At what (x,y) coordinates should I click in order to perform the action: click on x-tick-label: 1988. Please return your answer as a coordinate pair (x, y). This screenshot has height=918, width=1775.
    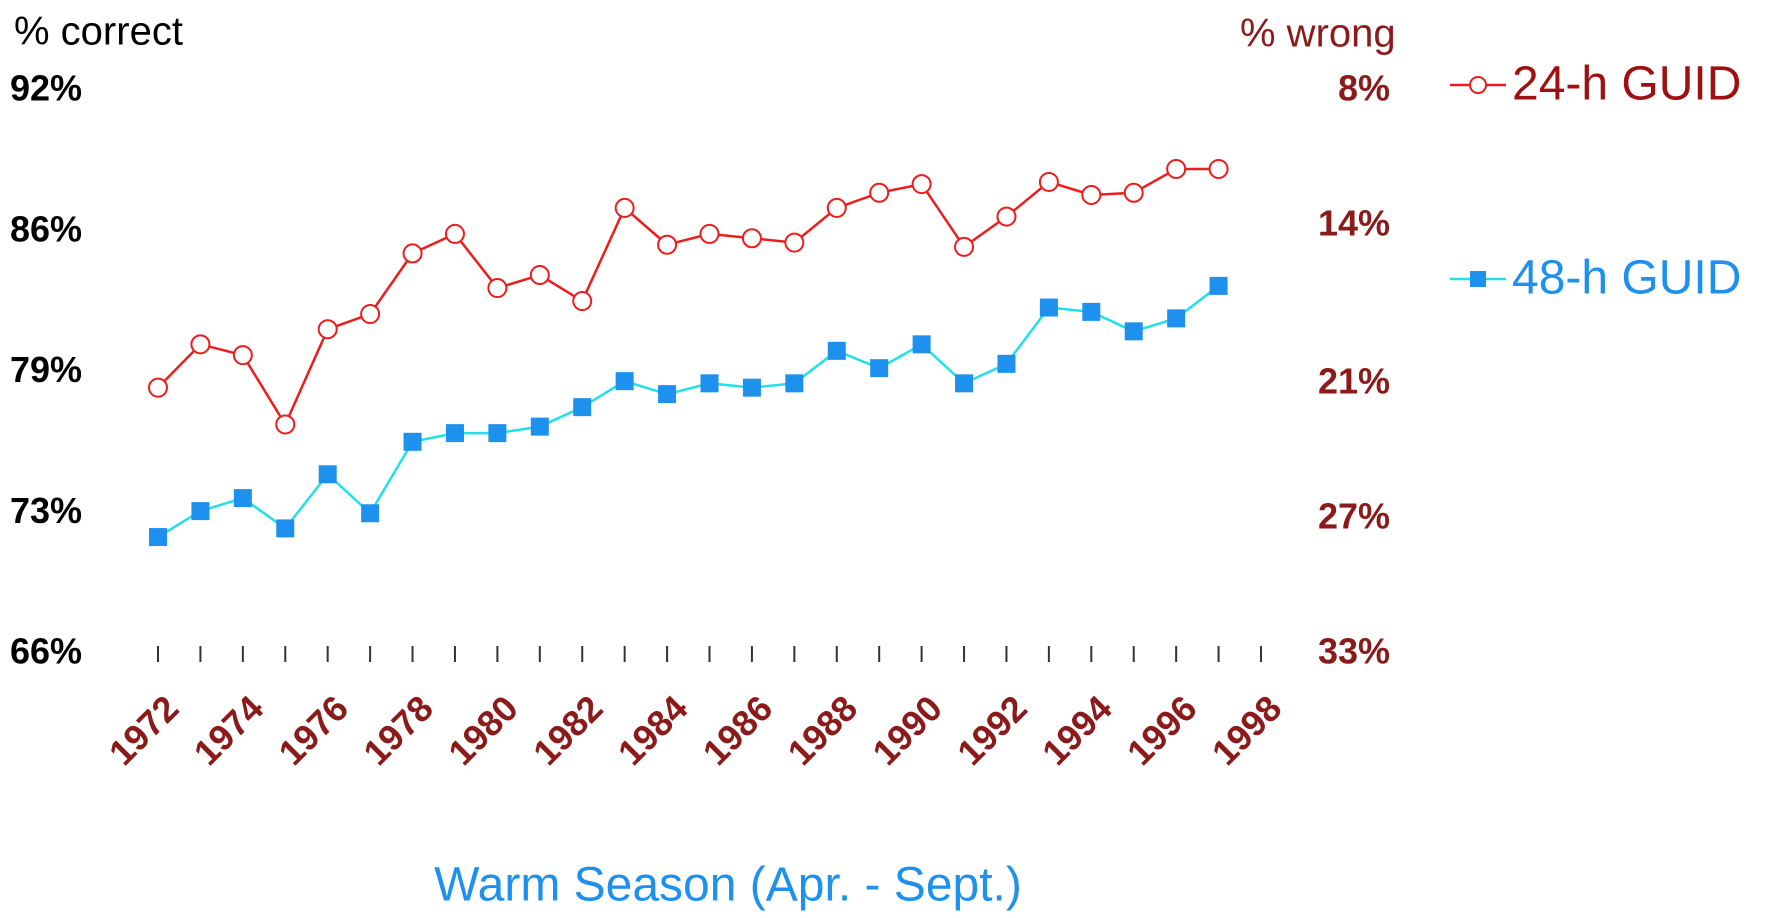
    Looking at the image, I should click on (823, 730).